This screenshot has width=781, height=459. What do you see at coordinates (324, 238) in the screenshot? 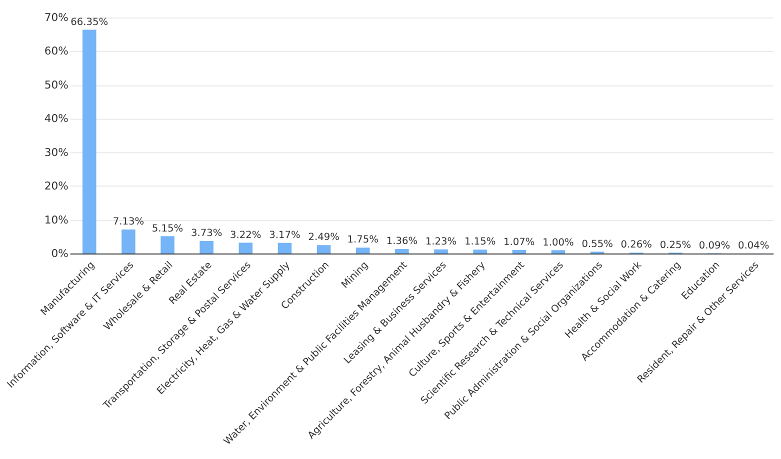
I see `data-label: 2.49%` at bounding box center [324, 238].